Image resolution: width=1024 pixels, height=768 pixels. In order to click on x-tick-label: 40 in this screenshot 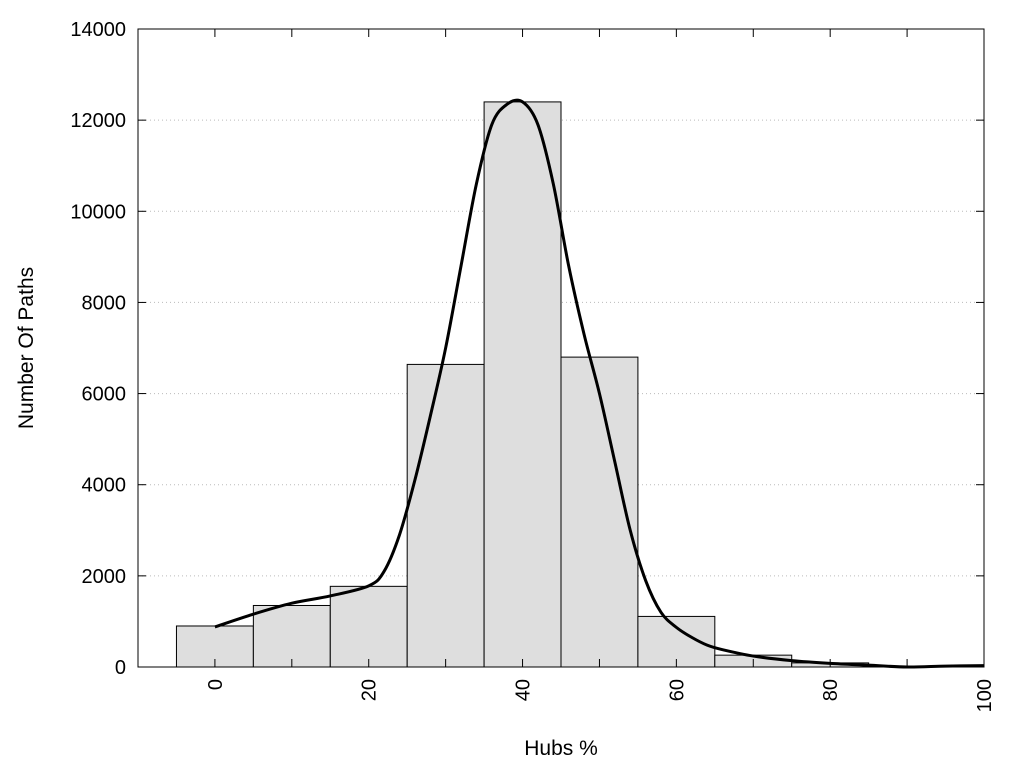, I will do `click(524, 690)`.